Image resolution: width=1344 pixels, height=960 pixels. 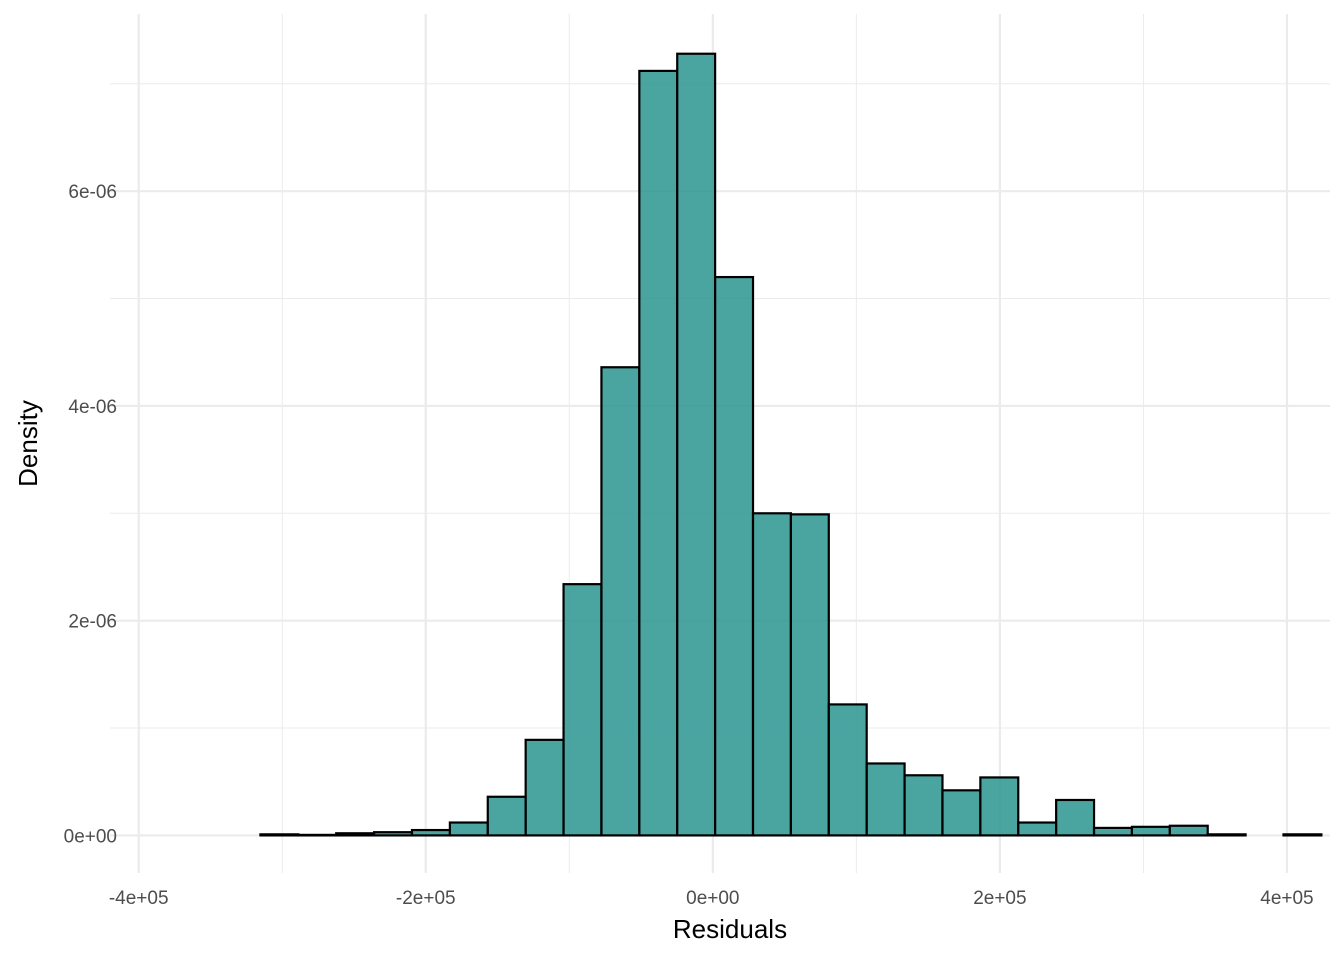 What do you see at coordinates (90, 836) in the screenshot?
I see `y-tick-label: 0e+00` at bounding box center [90, 836].